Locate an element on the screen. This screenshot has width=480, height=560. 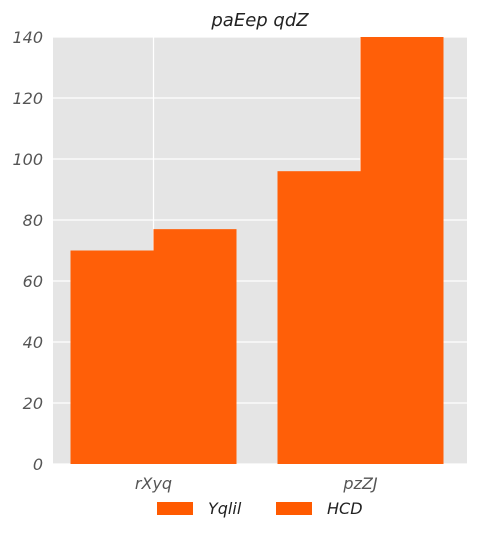
x-tick-label: pzZJ is located at coordinates (360, 483).